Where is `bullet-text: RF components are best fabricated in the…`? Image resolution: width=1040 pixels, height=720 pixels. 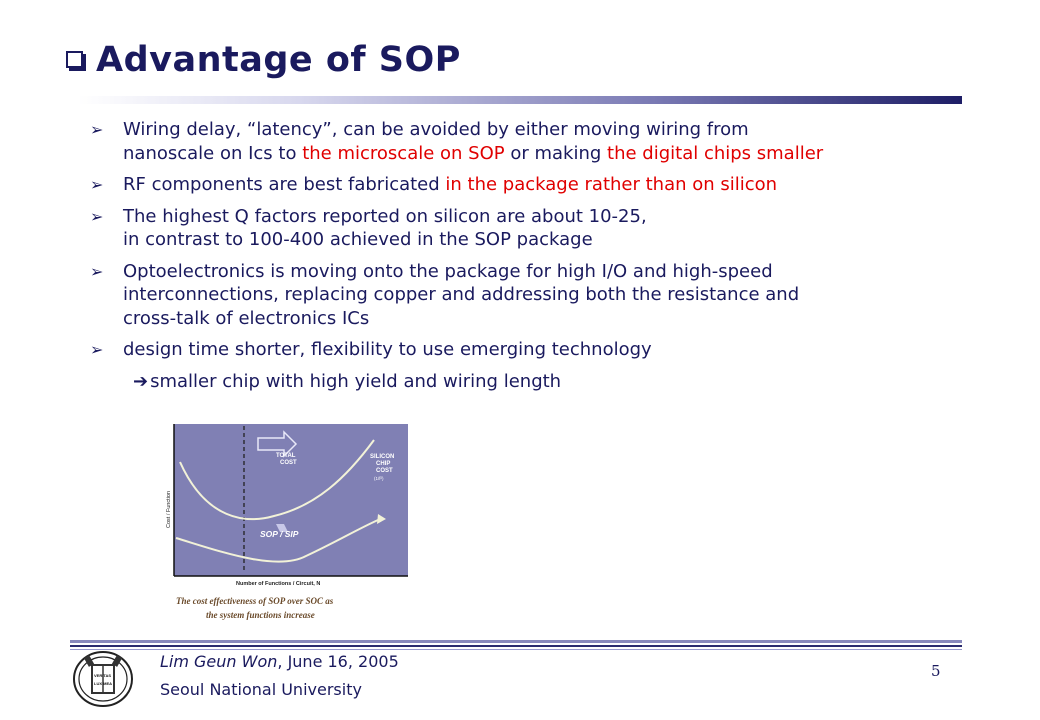 bullet-text: RF components are best fabricated in the… is located at coordinates (556, 185).